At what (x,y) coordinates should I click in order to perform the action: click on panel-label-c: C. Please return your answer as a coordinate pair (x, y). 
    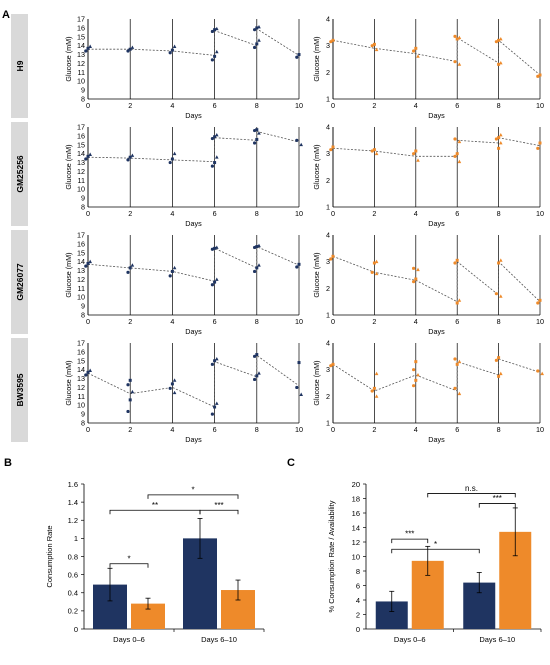
    Looking at the image, I should click on (291, 463).